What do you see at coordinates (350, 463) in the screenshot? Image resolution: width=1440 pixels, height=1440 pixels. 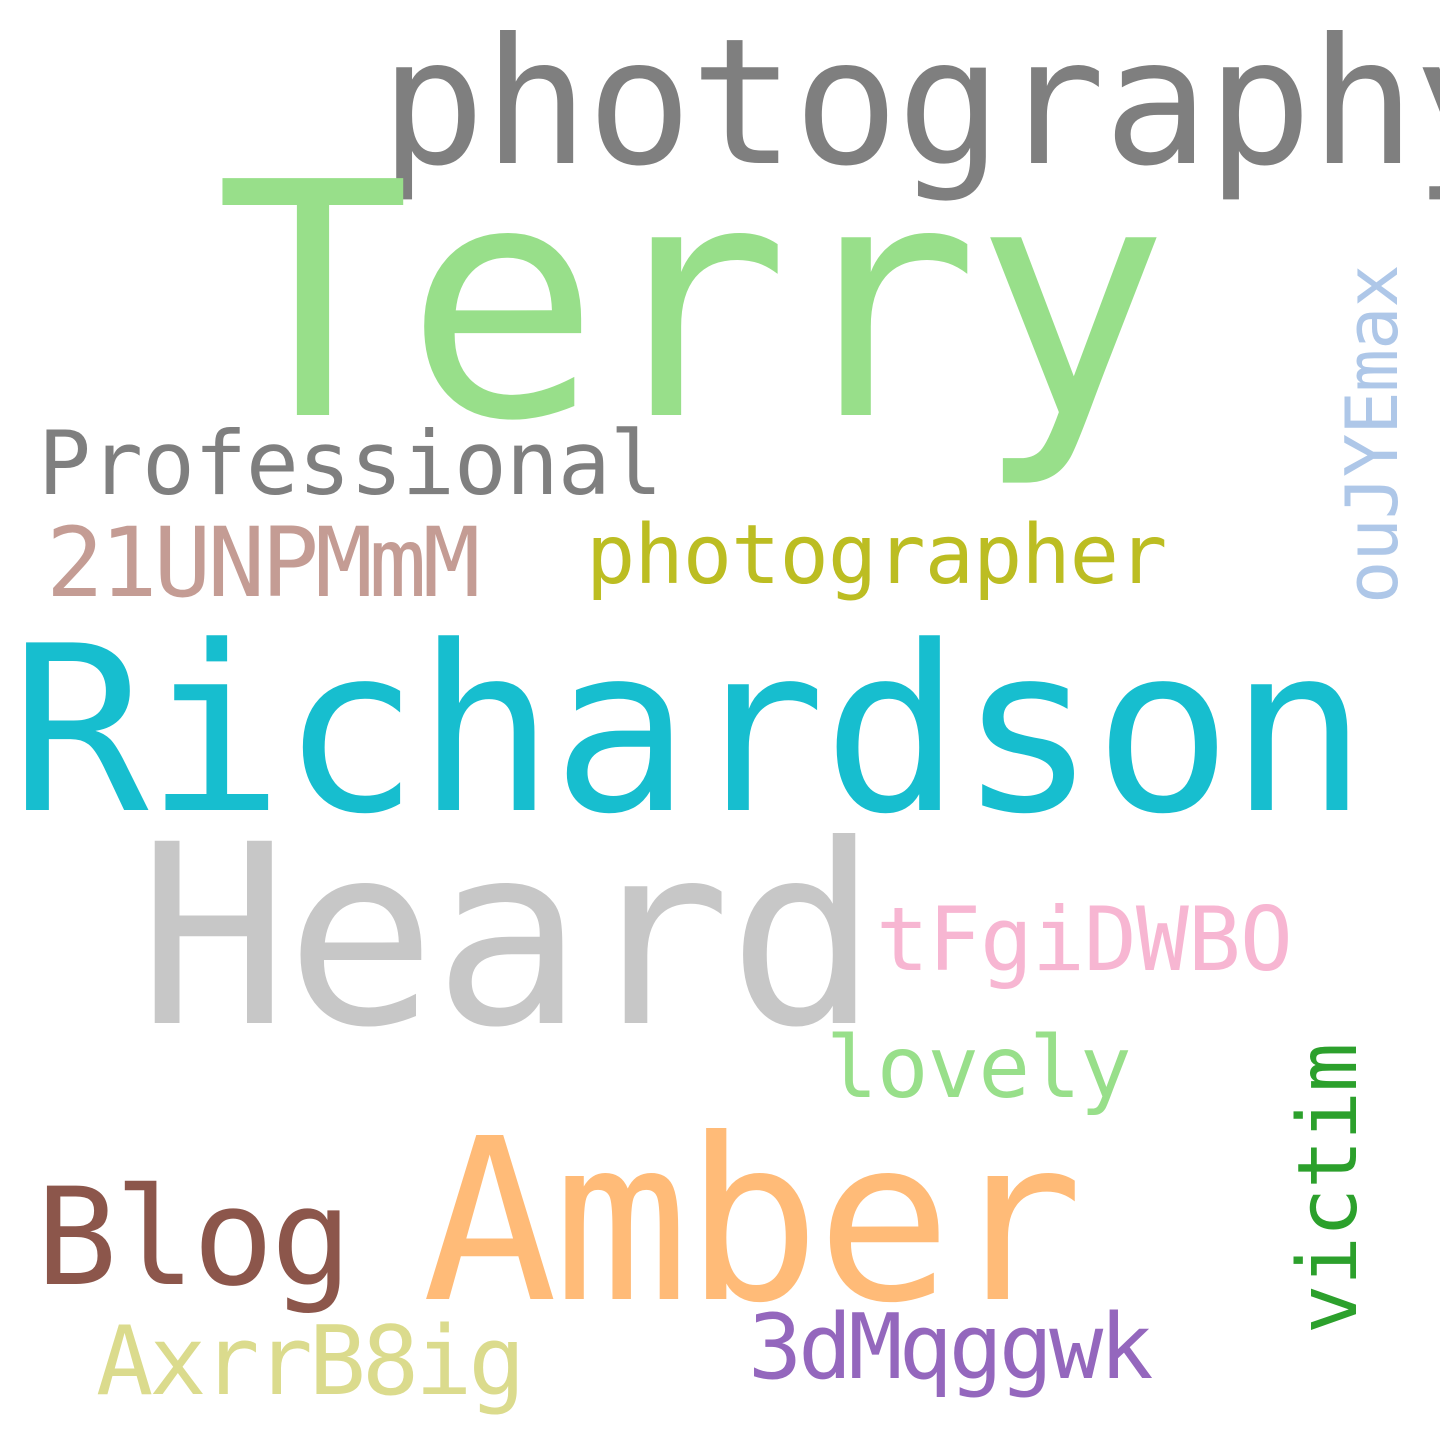 I see `word-professional: Professional` at bounding box center [350, 463].